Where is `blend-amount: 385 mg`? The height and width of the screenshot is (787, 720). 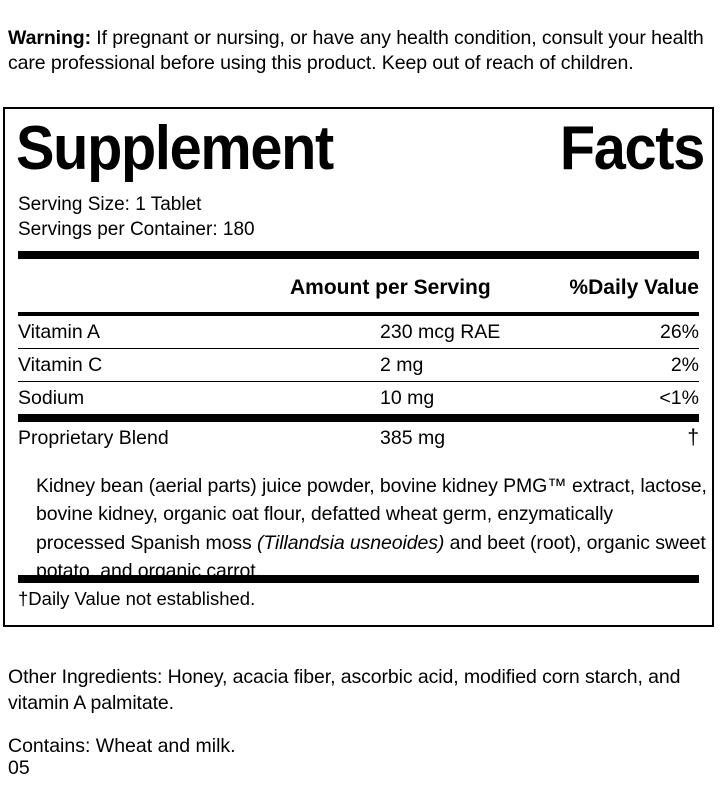
blend-amount: 385 mg is located at coordinates (413, 438).